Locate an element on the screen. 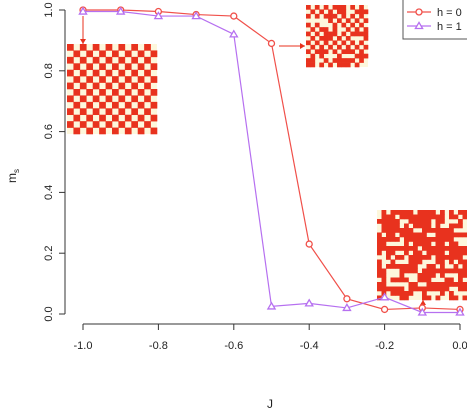 The width and height of the screenshot is (467, 414). legend: h = 0 h = 1 is located at coordinates (434, 20).